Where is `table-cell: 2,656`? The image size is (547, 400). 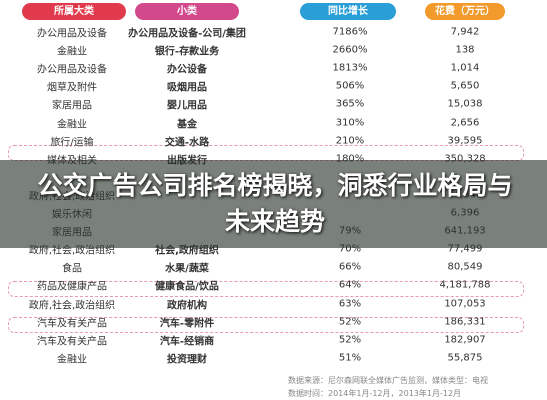
table-cell: 2,656 is located at coordinates (465, 122).